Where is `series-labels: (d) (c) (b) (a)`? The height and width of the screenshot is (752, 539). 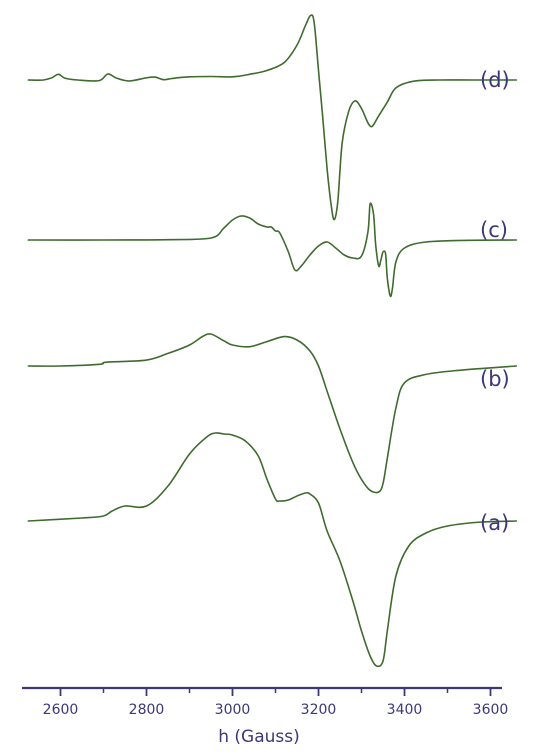
series-labels: (d) (c) (b) (a) is located at coordinates (495, 301).